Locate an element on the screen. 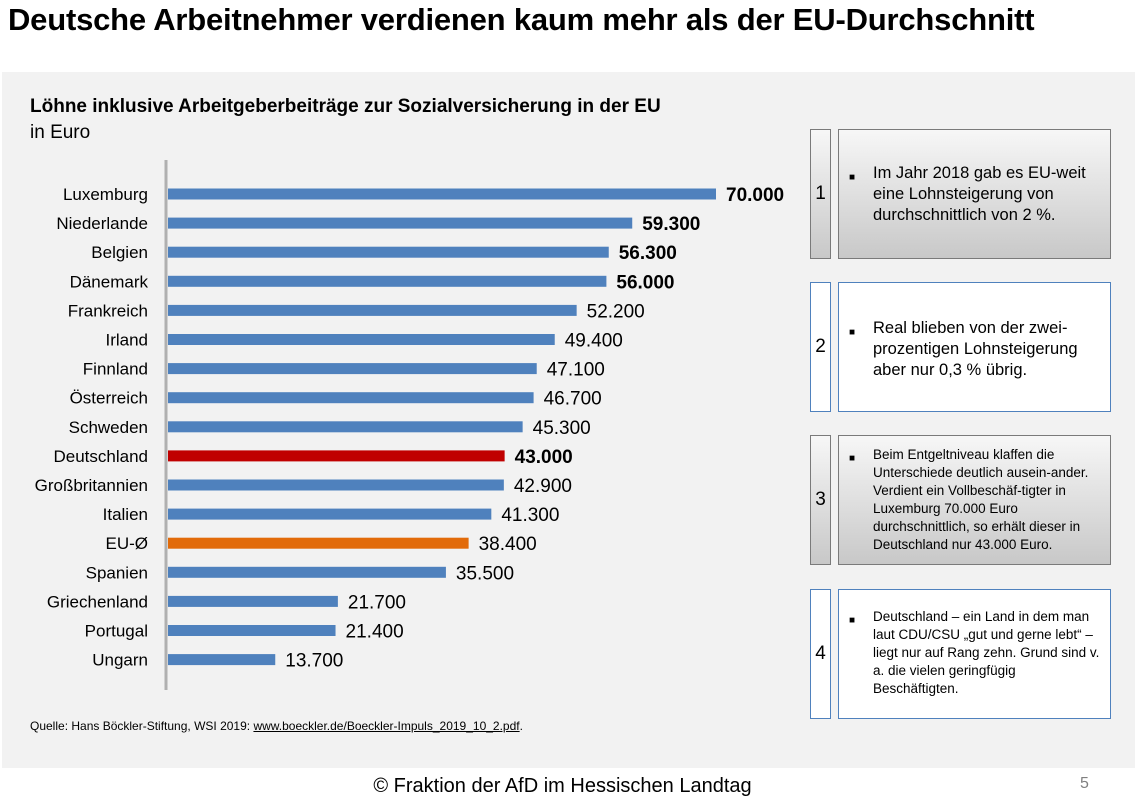 Image resolution: width=1137 pixels, height=803 pixels. value-label: 41.300 is located at coordinates (530, 515).